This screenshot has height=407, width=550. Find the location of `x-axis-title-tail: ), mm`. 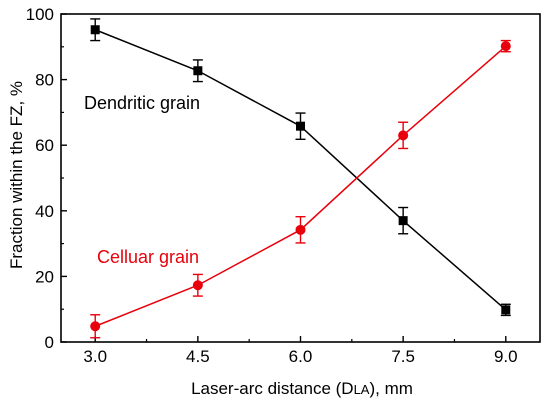

x-axis-title-tail: ), mm is located at coordinates (390, 388).